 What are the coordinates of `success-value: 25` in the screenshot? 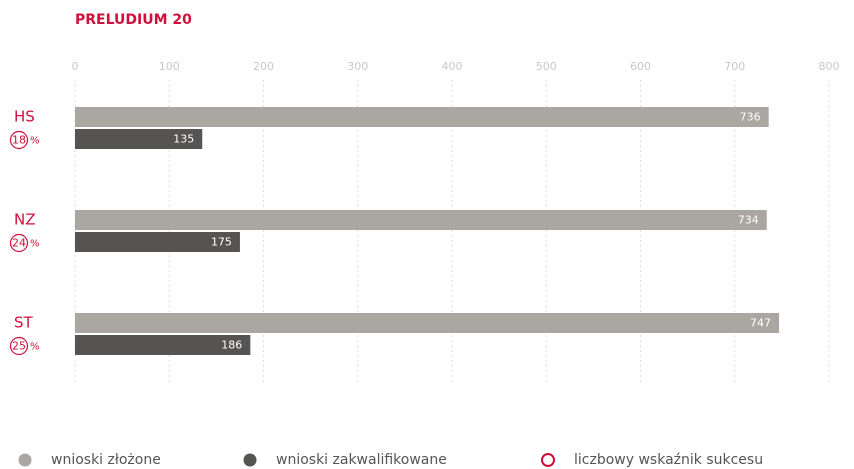 It's located at (19, 346).